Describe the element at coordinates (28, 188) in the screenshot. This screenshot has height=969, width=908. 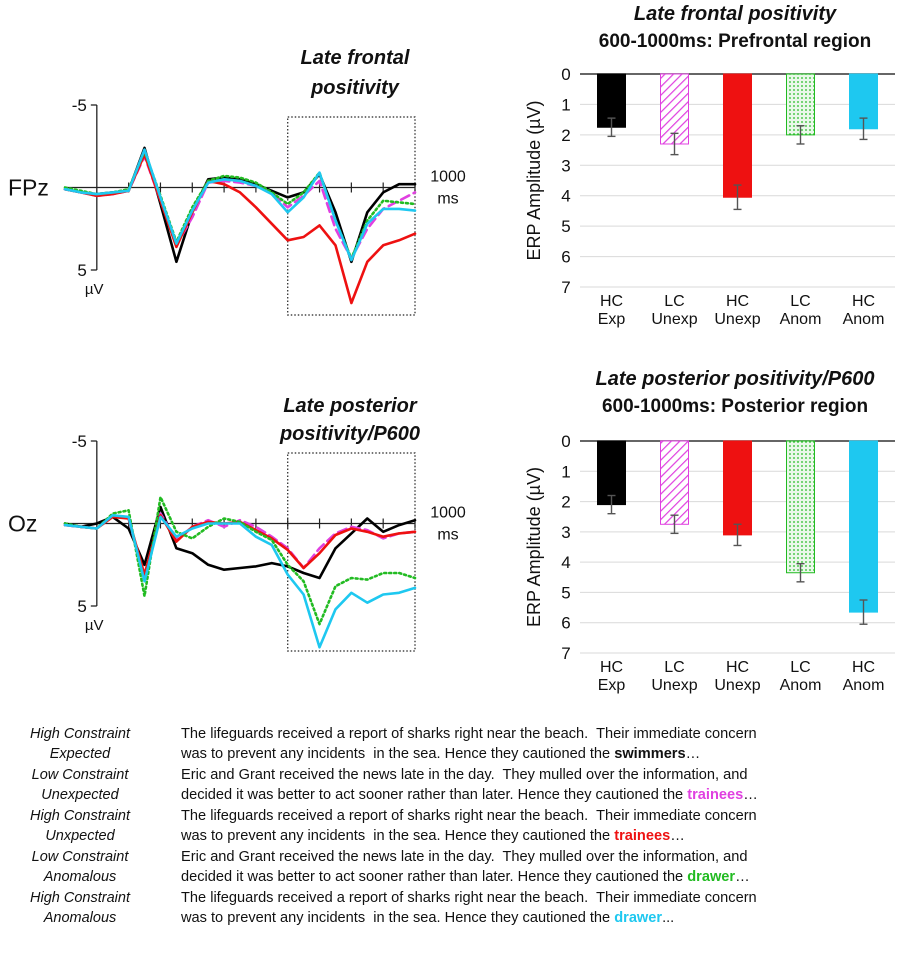
I see `channel-label: FPz` at that location.